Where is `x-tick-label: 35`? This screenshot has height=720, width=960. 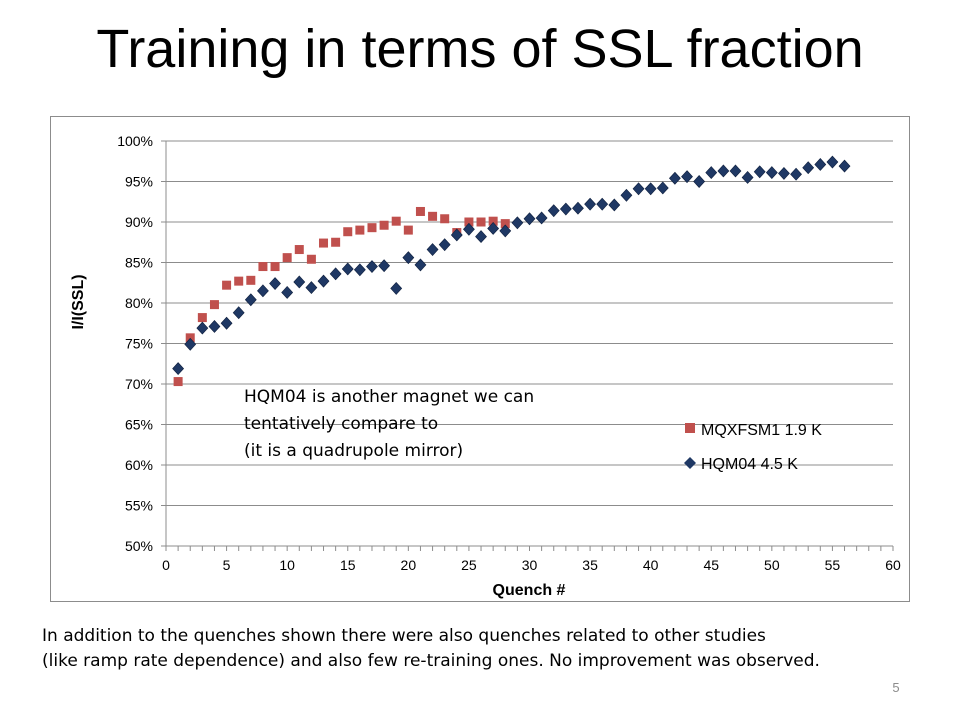
x-tick-label: 35 is located at coordinates (590, 565).